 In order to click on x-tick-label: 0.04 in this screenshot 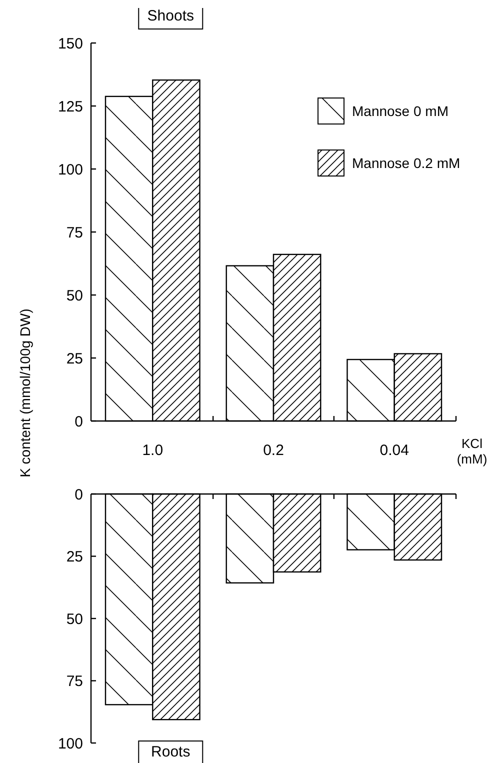, I will do `click(394, 450)`.